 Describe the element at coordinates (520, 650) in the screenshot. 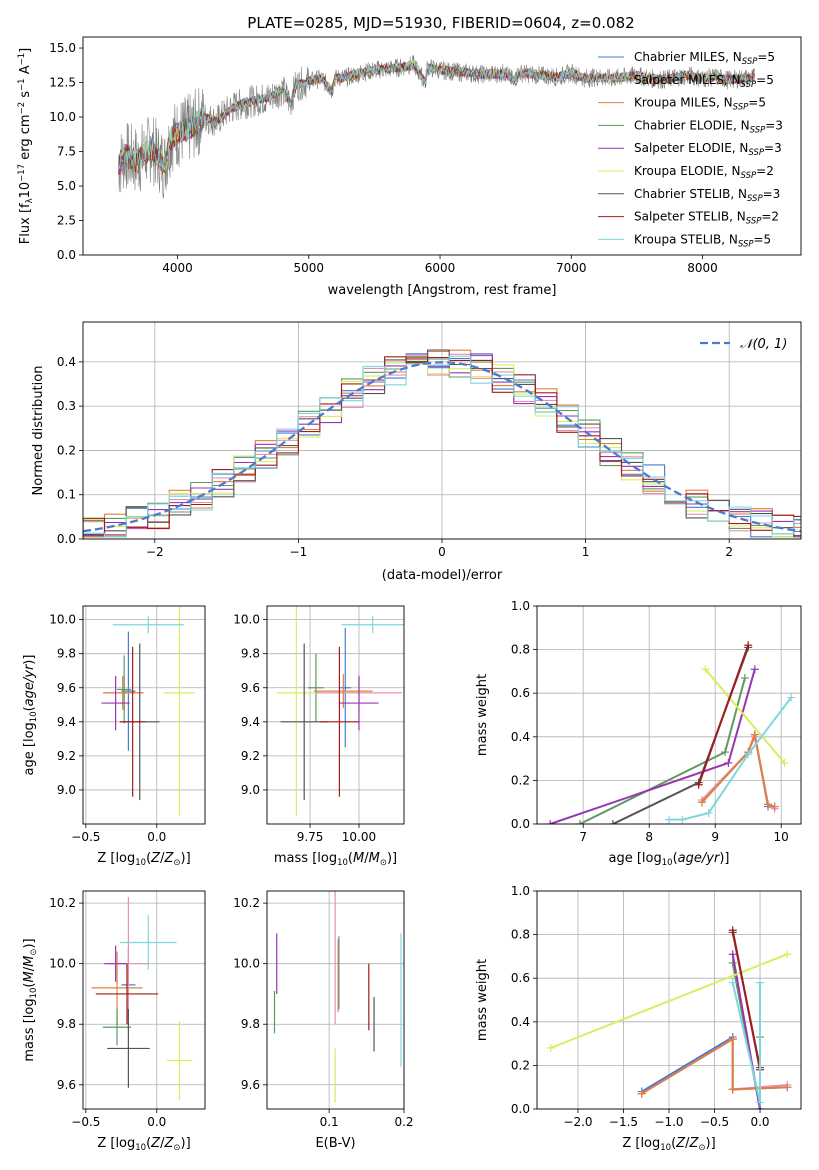

I see `y-tick-label: 0.8` at that location.